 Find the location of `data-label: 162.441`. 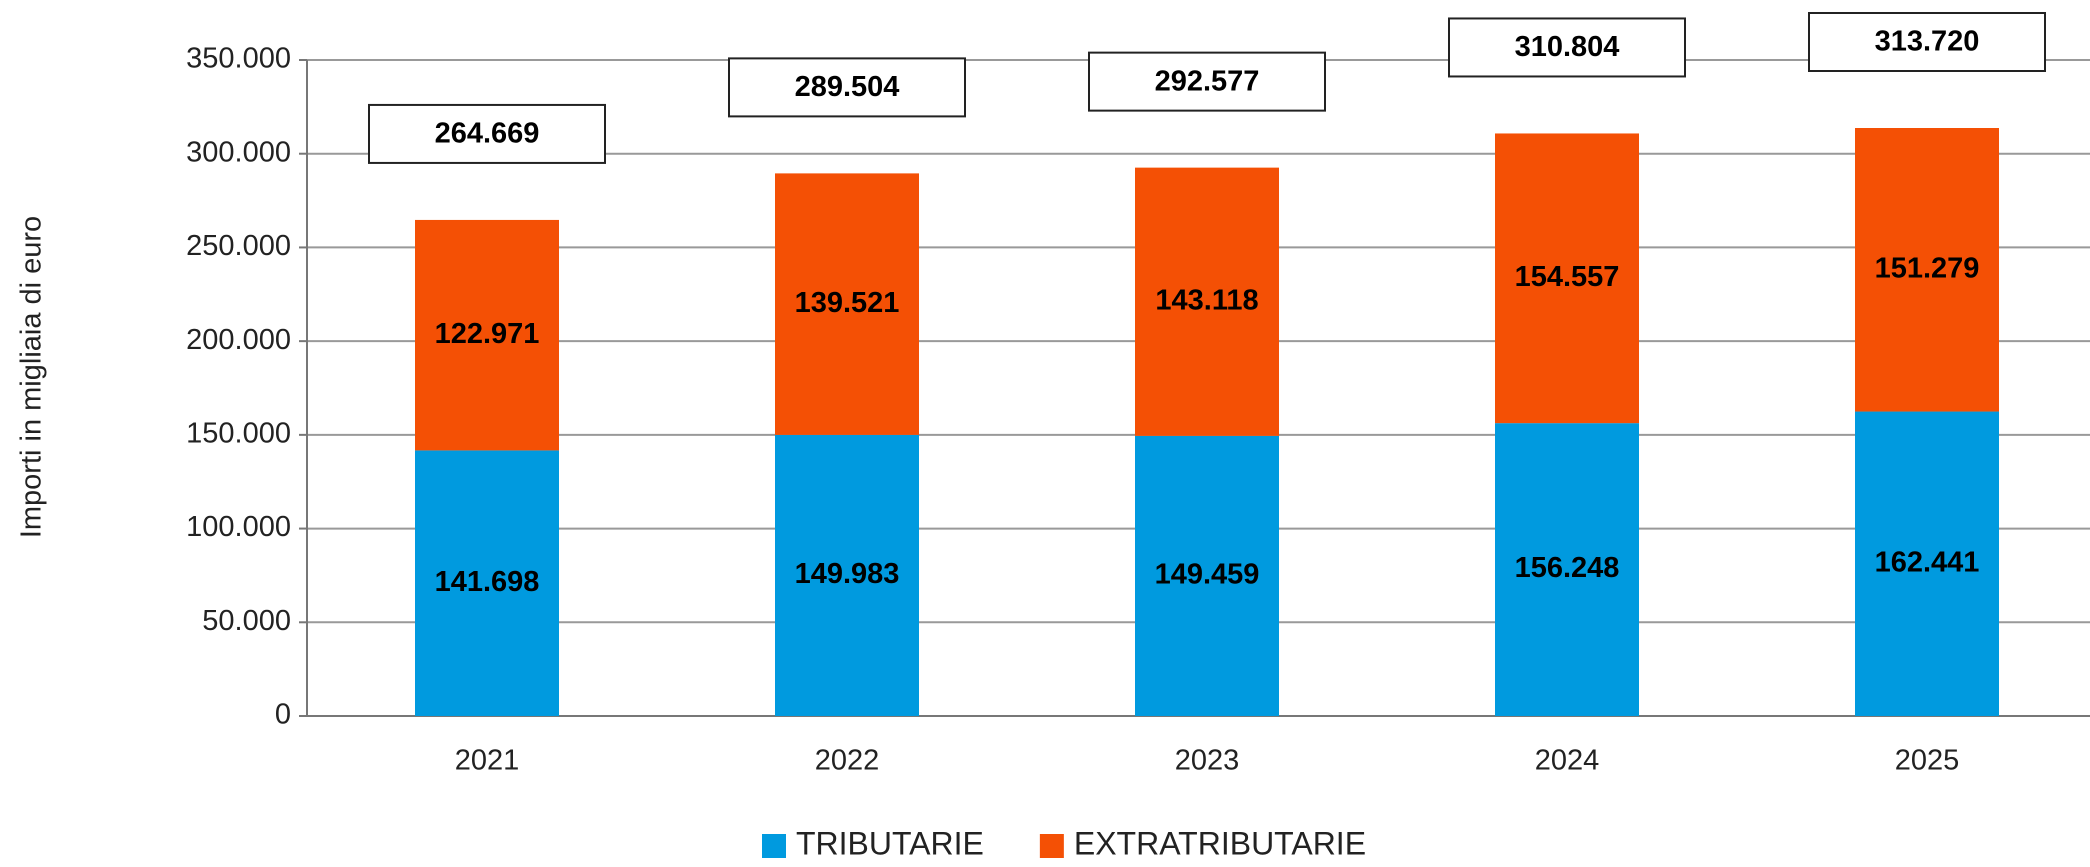

data-label: 162.441 is located at coordinates (1927, 562).